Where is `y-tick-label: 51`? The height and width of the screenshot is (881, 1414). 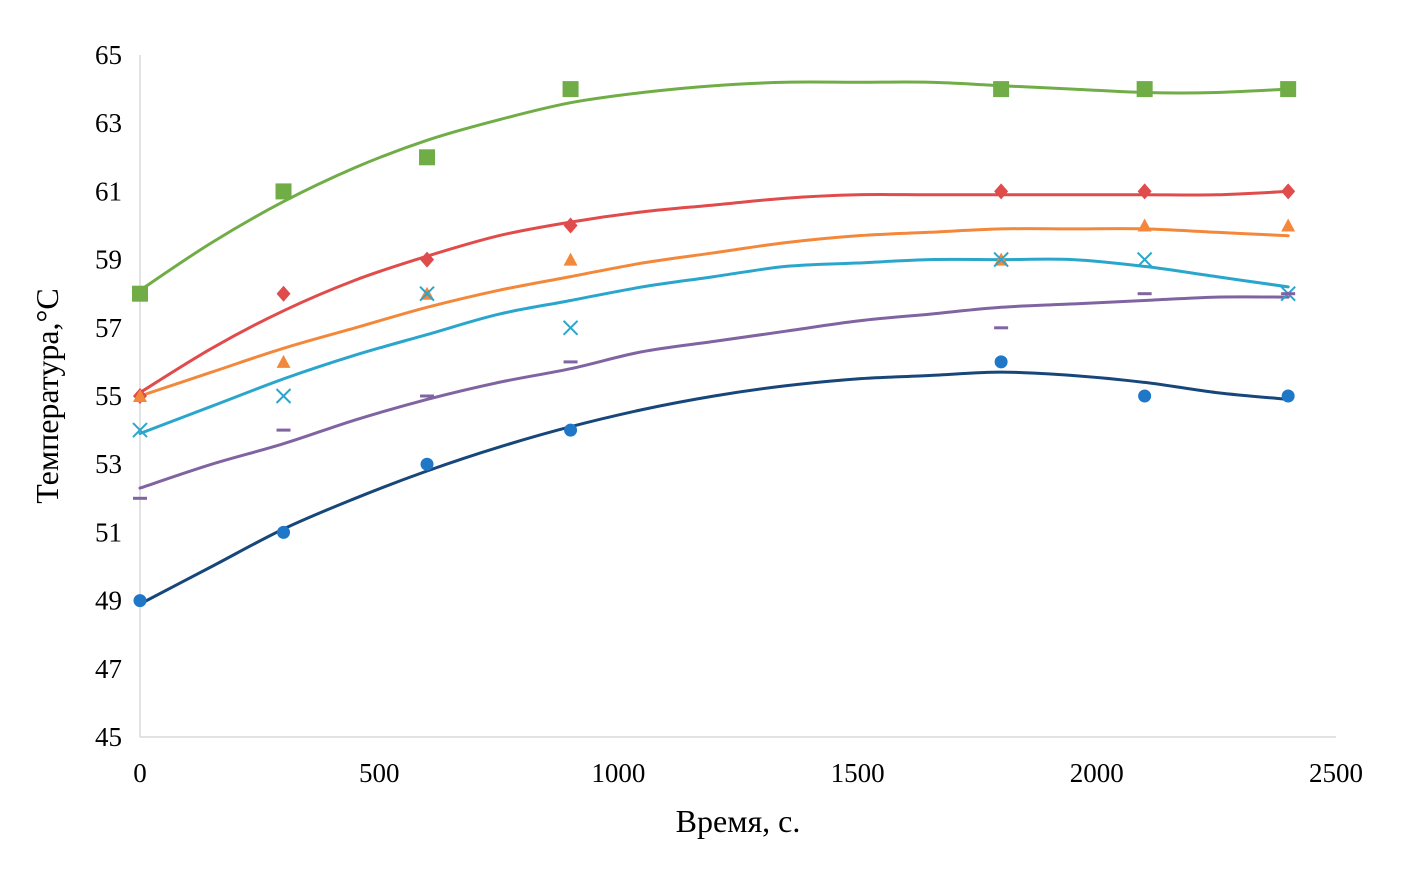
y-tick-label: 51 is located at coordinates (108, 532).